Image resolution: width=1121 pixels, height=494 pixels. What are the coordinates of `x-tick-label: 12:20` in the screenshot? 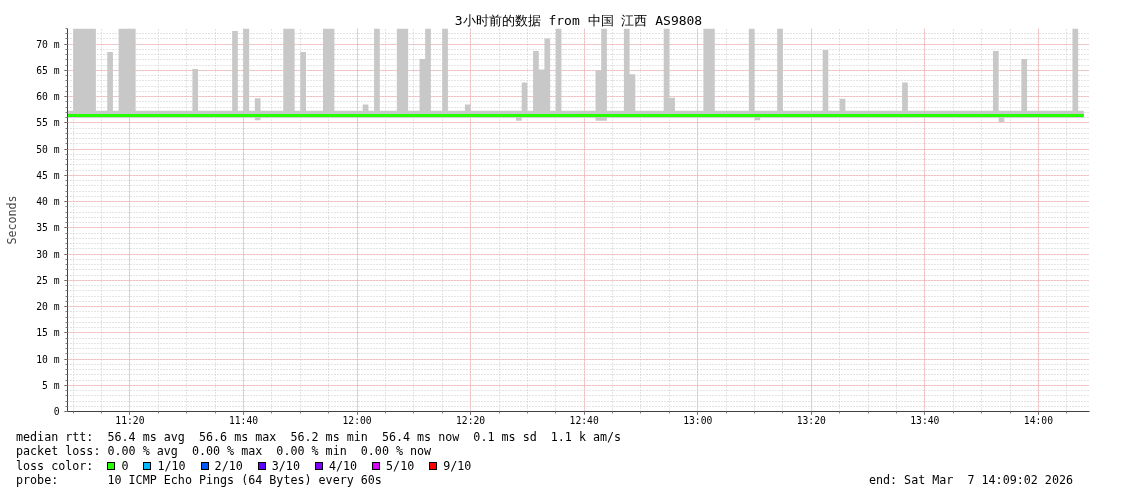 It's located at (471, 420).